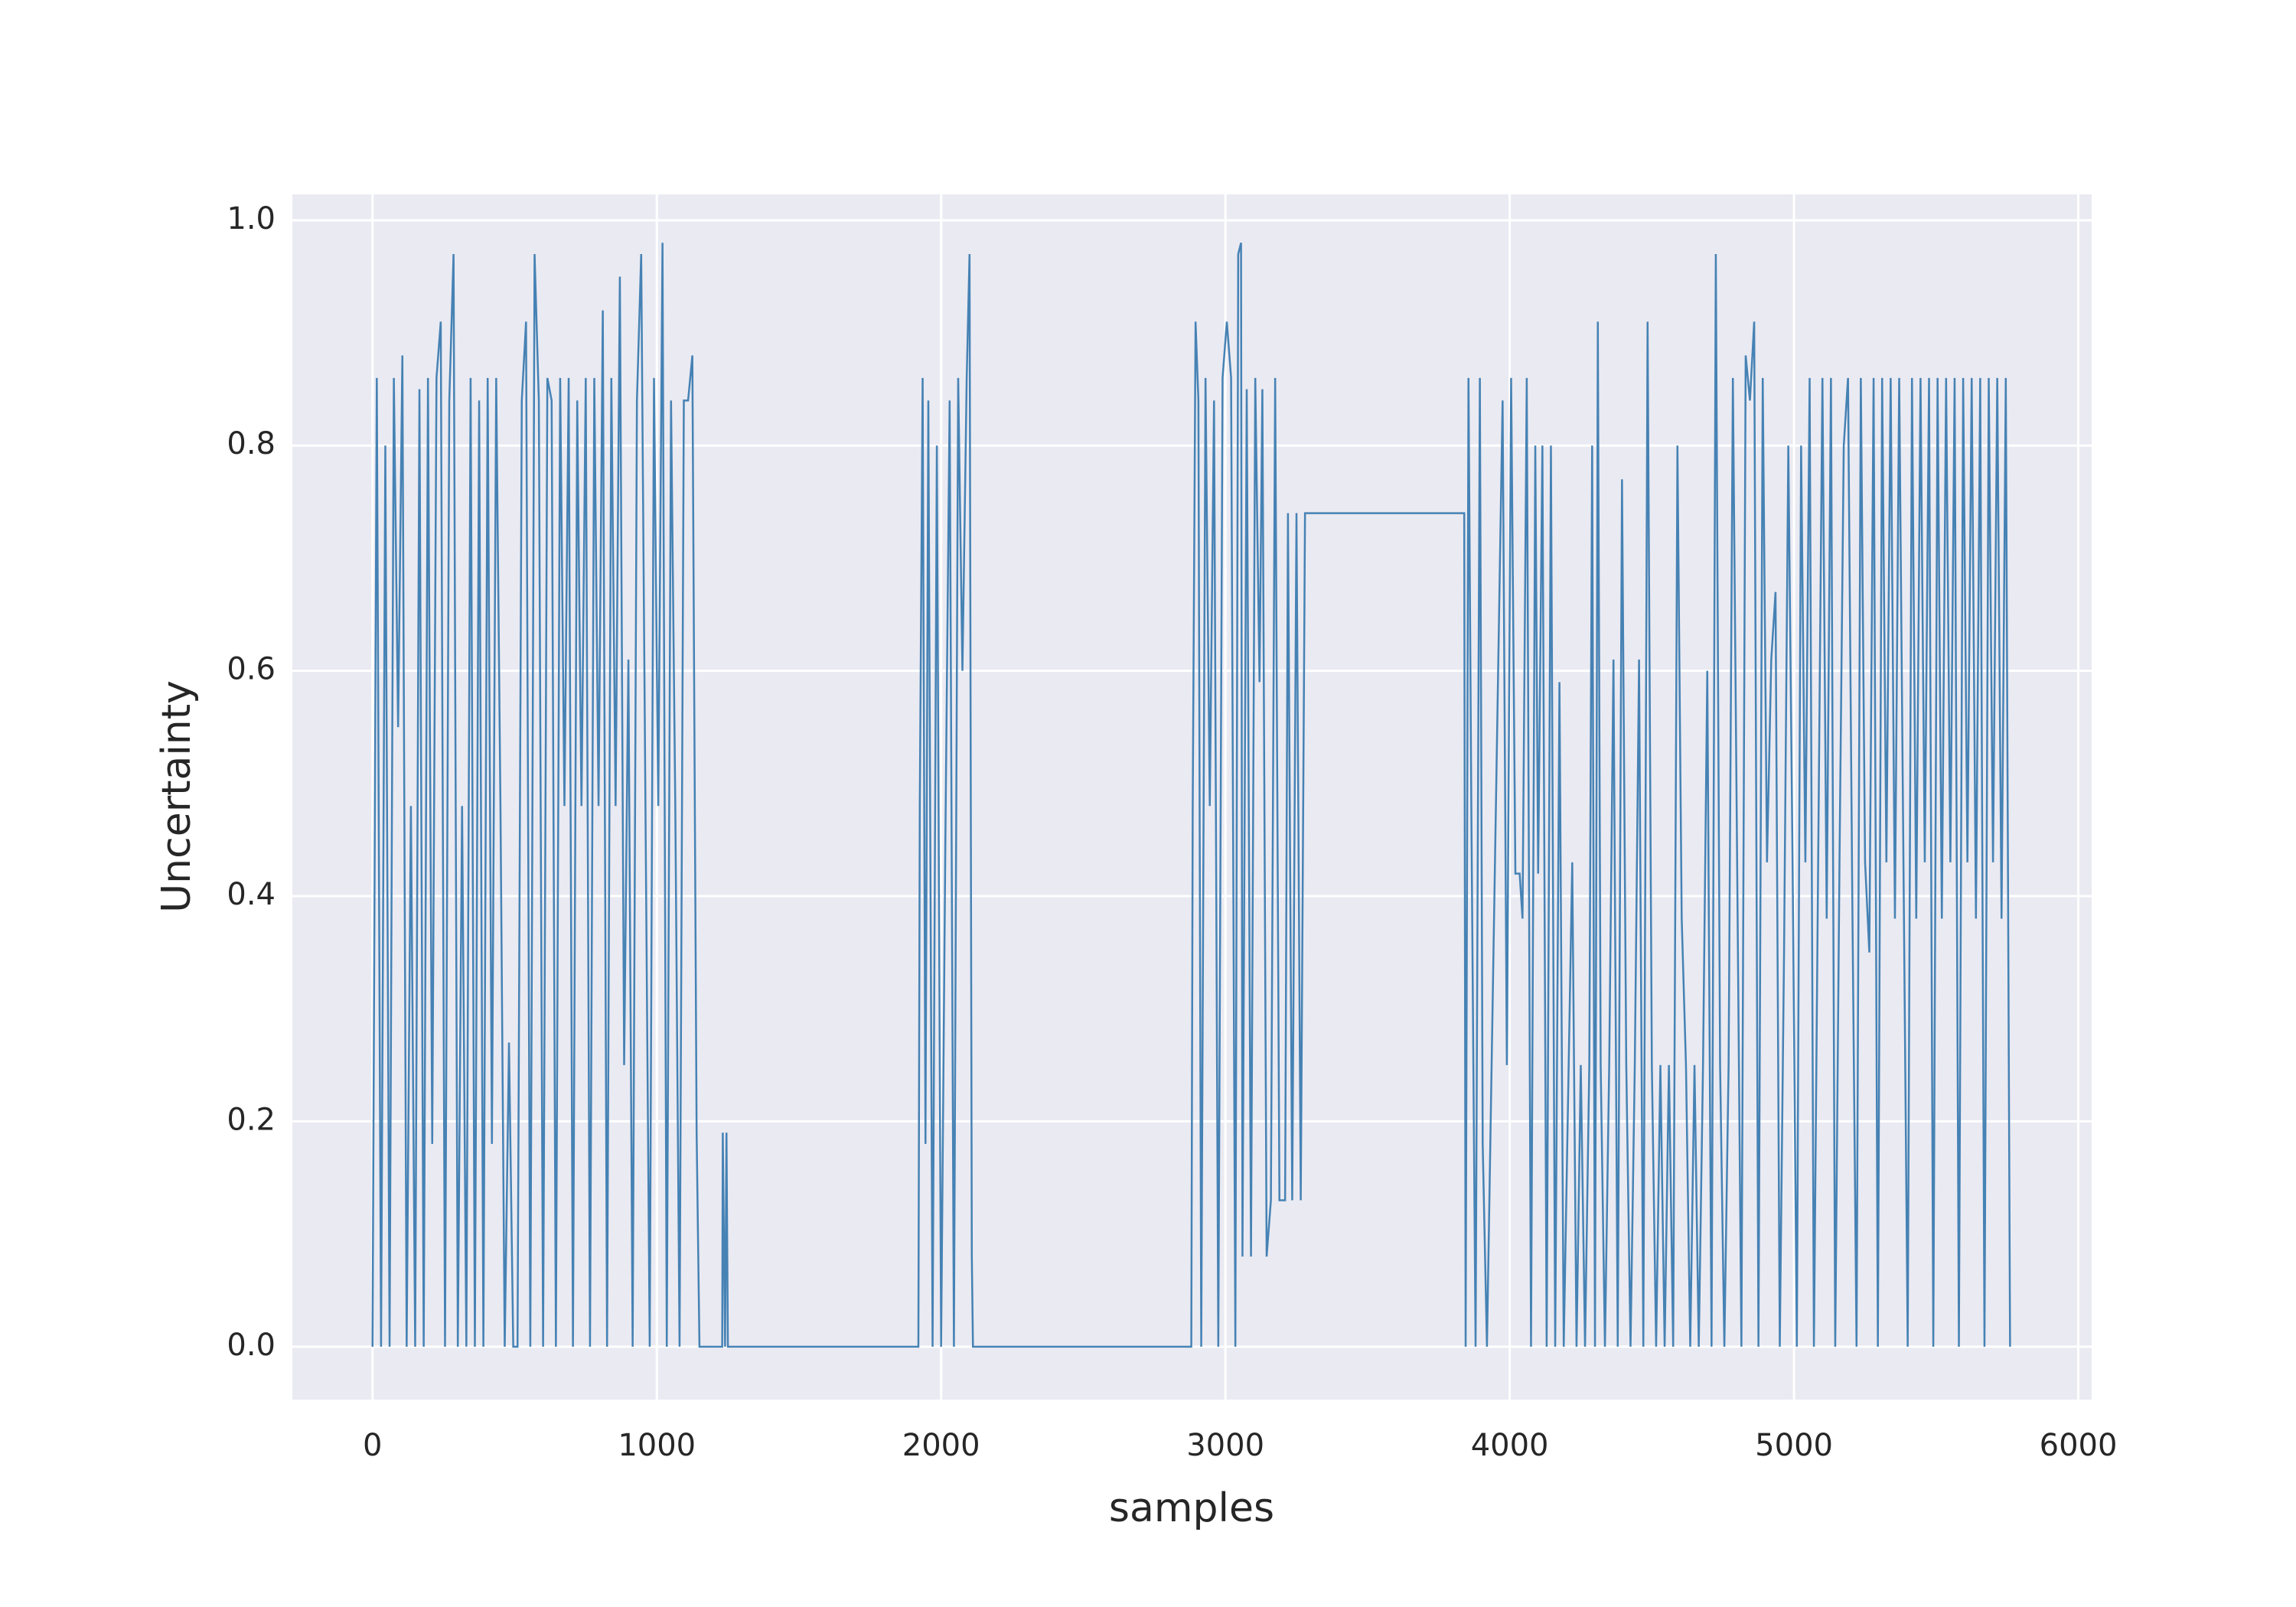 This screenshot has width=2296, height=1607. Describe the element at coordinates (251, 894) in the screenshot. I see `y-tick-label: 0.4` at that location.